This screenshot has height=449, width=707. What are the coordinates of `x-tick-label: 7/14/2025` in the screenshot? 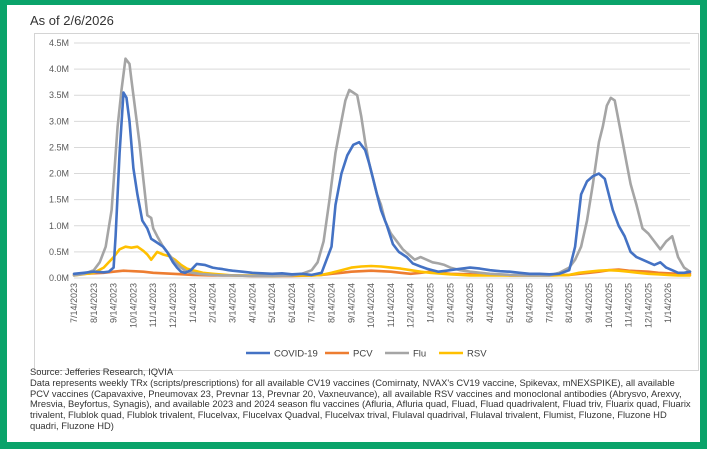 It's located at (549, 303).